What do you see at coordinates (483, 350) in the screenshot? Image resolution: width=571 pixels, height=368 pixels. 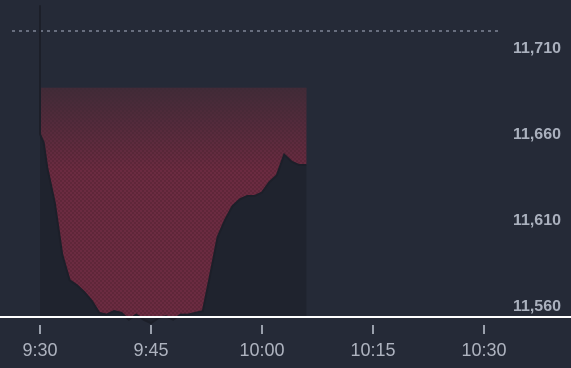 I see `x-tick-label: 10:30` at bounding box center [483, 350].